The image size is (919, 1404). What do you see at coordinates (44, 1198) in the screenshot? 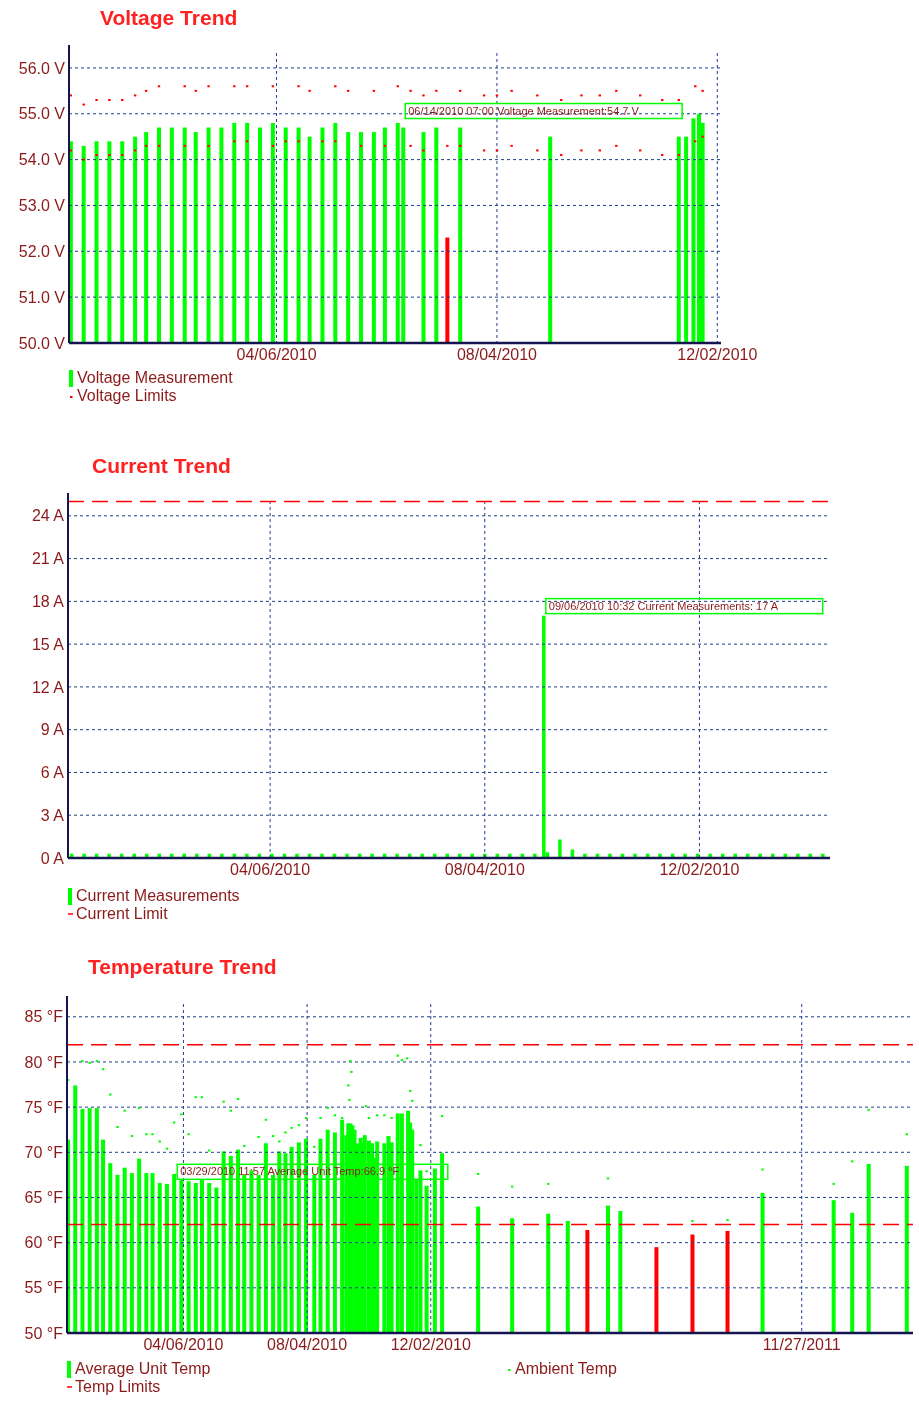
I see `y-tick-label: 65 °F` at bounding box center [44, 1198].